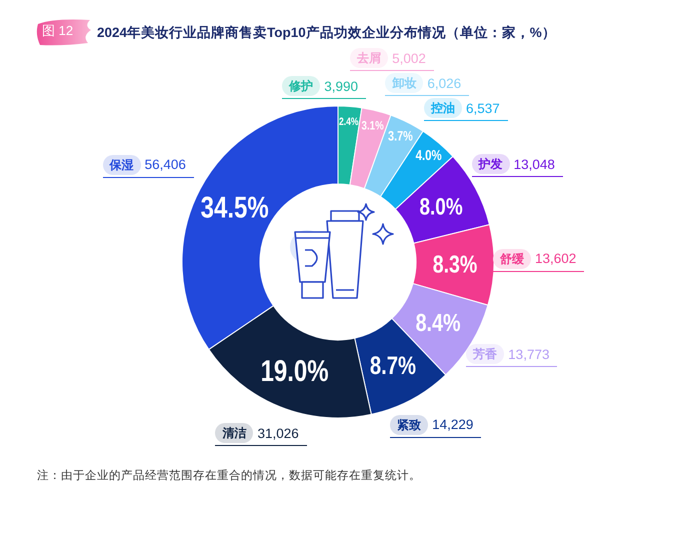 The width and height of the screenshot is (678, 537). Describe the element at coordinates (441, 206) in the screenshot. I see `text: 8.0%` at that location.